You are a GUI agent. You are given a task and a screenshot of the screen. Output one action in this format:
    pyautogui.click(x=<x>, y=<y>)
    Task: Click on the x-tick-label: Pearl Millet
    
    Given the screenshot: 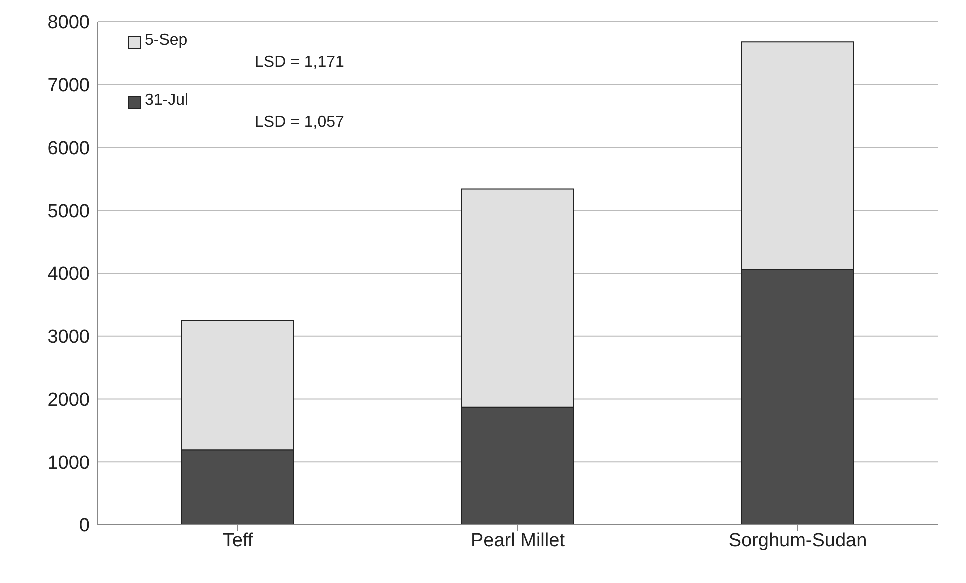 What is the action you would take?
    pyautogui.click(x=518, y=541)
    